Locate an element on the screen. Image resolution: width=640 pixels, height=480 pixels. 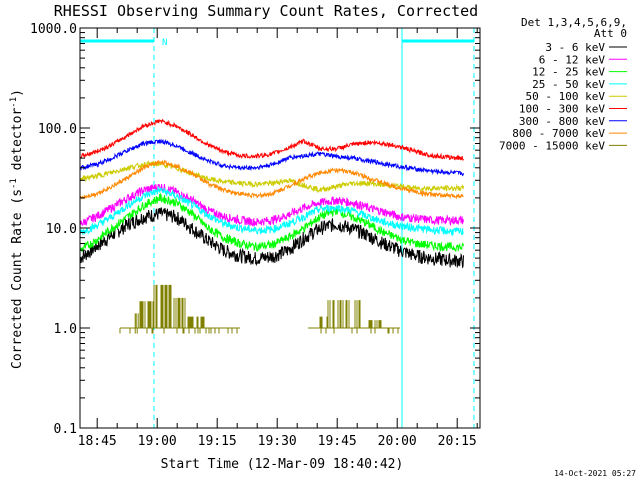
x-tick-label: 19:30 is located at coordinates (277, 441).